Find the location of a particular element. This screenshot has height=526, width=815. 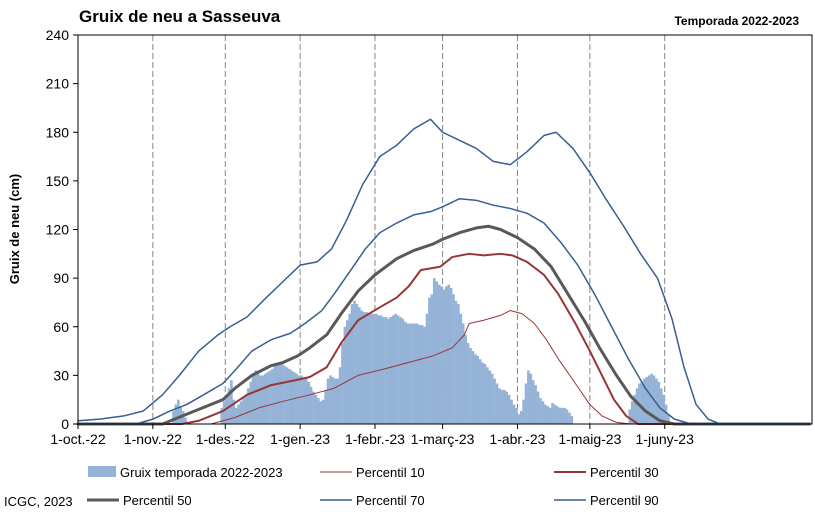

credit-text: ICGC, 2023 is located at coordinates (38, 501).